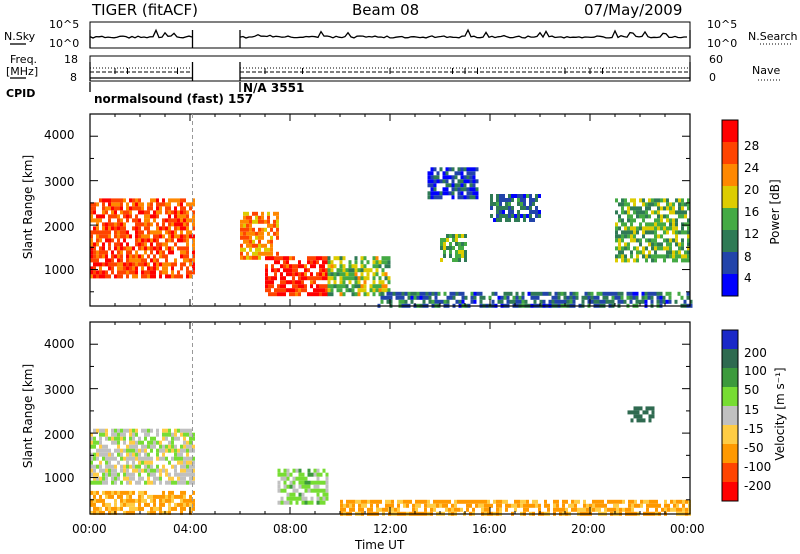 This screenshot has width=800, height=554. What do you see at coordinates (730, 175) in the screenshot?
I see `power-colorbar-swatch` at bounding box center [730, 175].